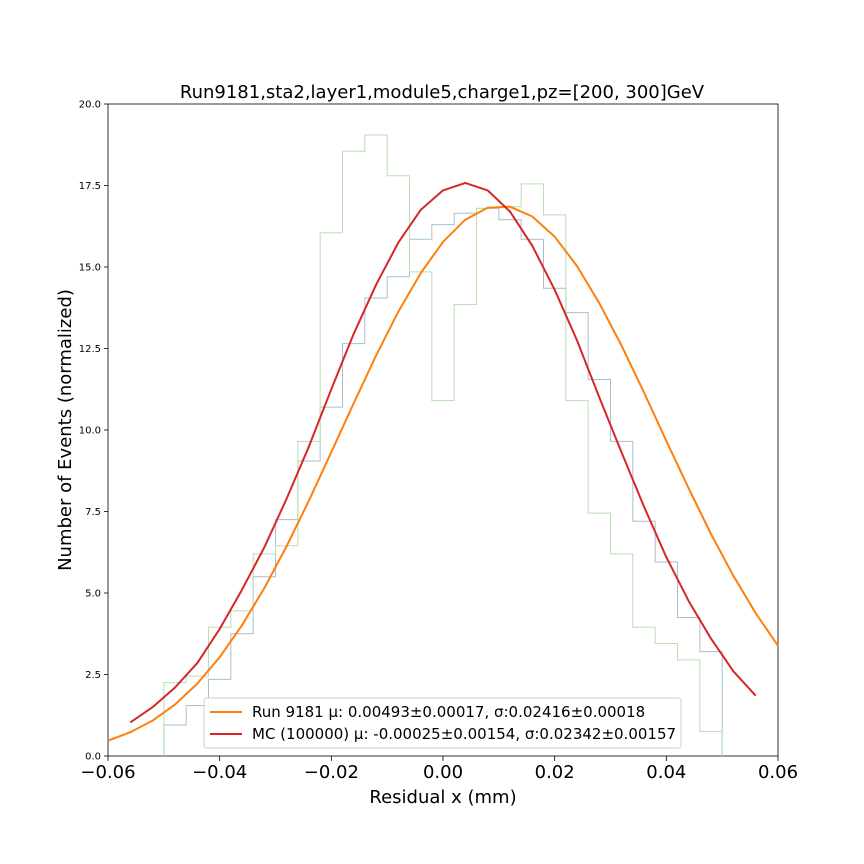  Describe the element at coordinates (442, 797) in the screenshot. I see `x-axis-label: Residual x (mm)` at that location.